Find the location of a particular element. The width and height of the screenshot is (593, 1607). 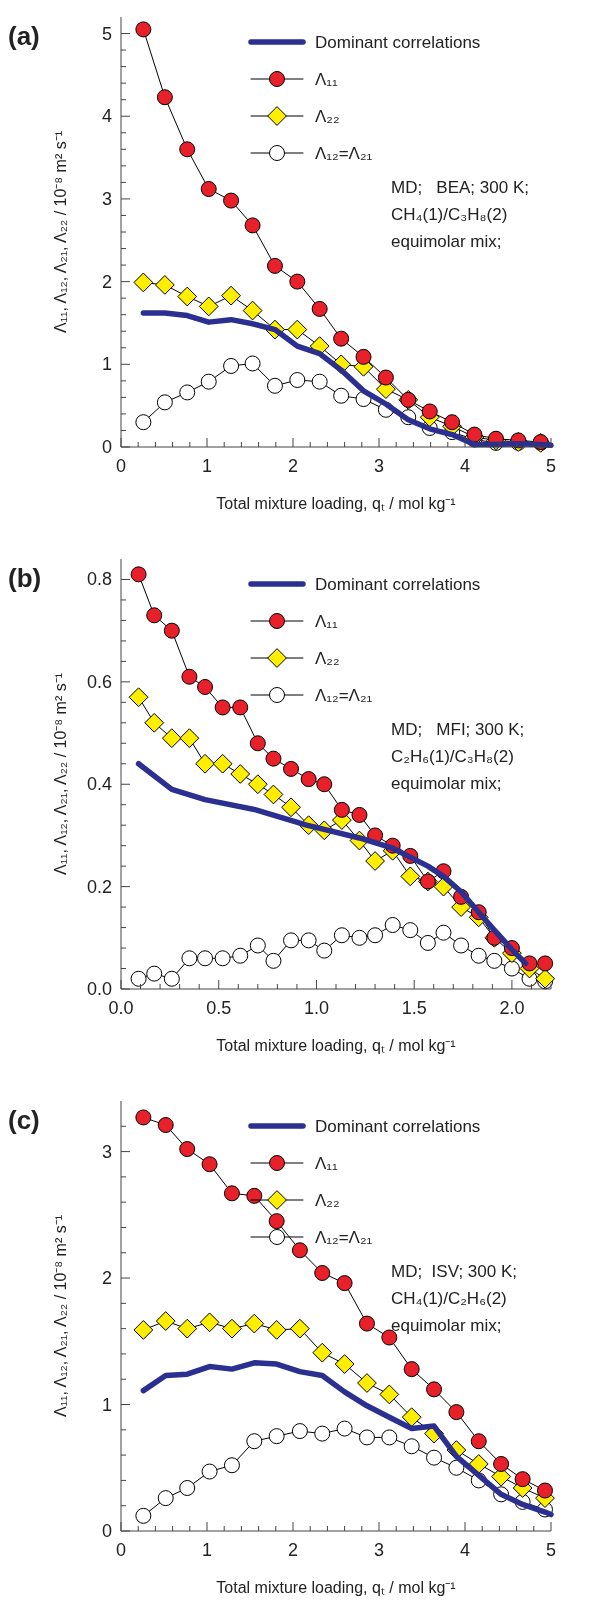

annotation: C₂H₆(1)/C₃H₈(2) is located at coordinates (452, 757).